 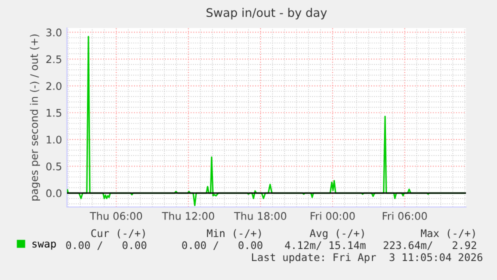 What do you see at coordinates (188, 216) in the screenshot?
I see `x-tick-label: Thu 12:00` at bounding box center [188, 216].